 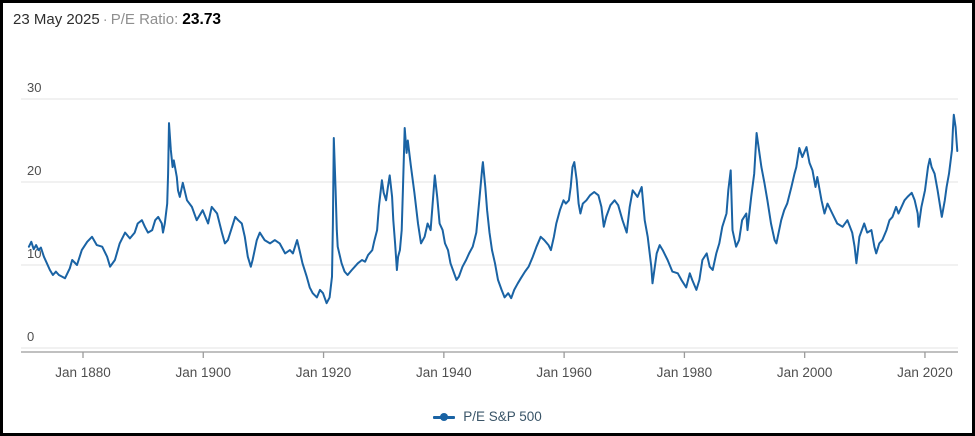 What do you see at coordinates (444, 372) in the screenshot?
I see `x-axis-tick-label: Jan 1940` at bounding box center [444, 372].